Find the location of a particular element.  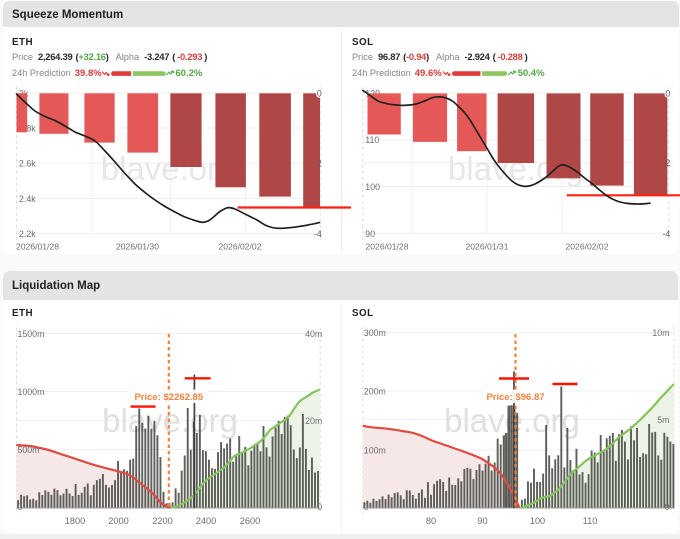

svg-text: Liquidation Map is located at coordinates (56, 286).